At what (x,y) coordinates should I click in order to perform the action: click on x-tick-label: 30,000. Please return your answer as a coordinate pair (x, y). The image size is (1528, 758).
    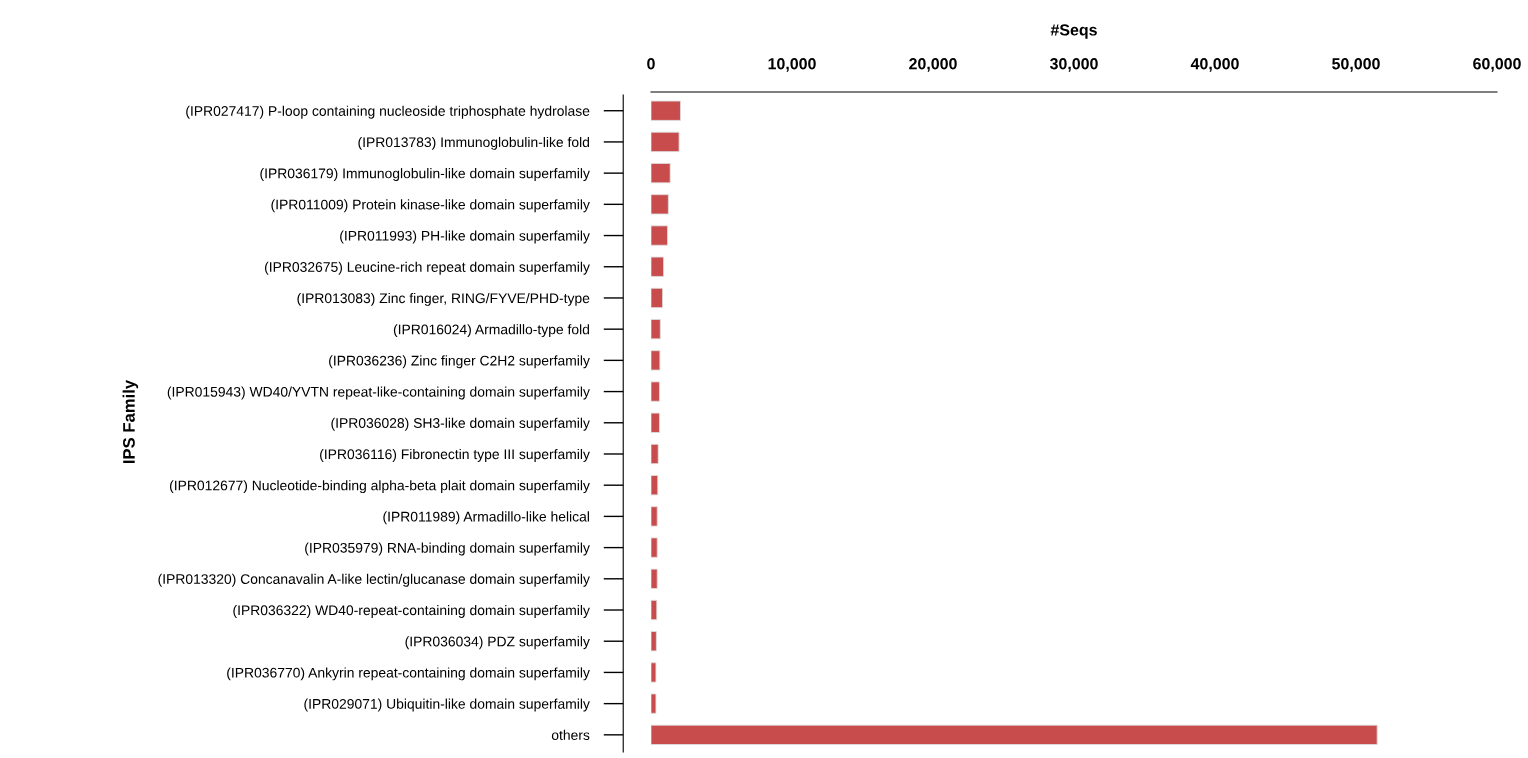
    Looking at the image, I should click on (1073, 65).